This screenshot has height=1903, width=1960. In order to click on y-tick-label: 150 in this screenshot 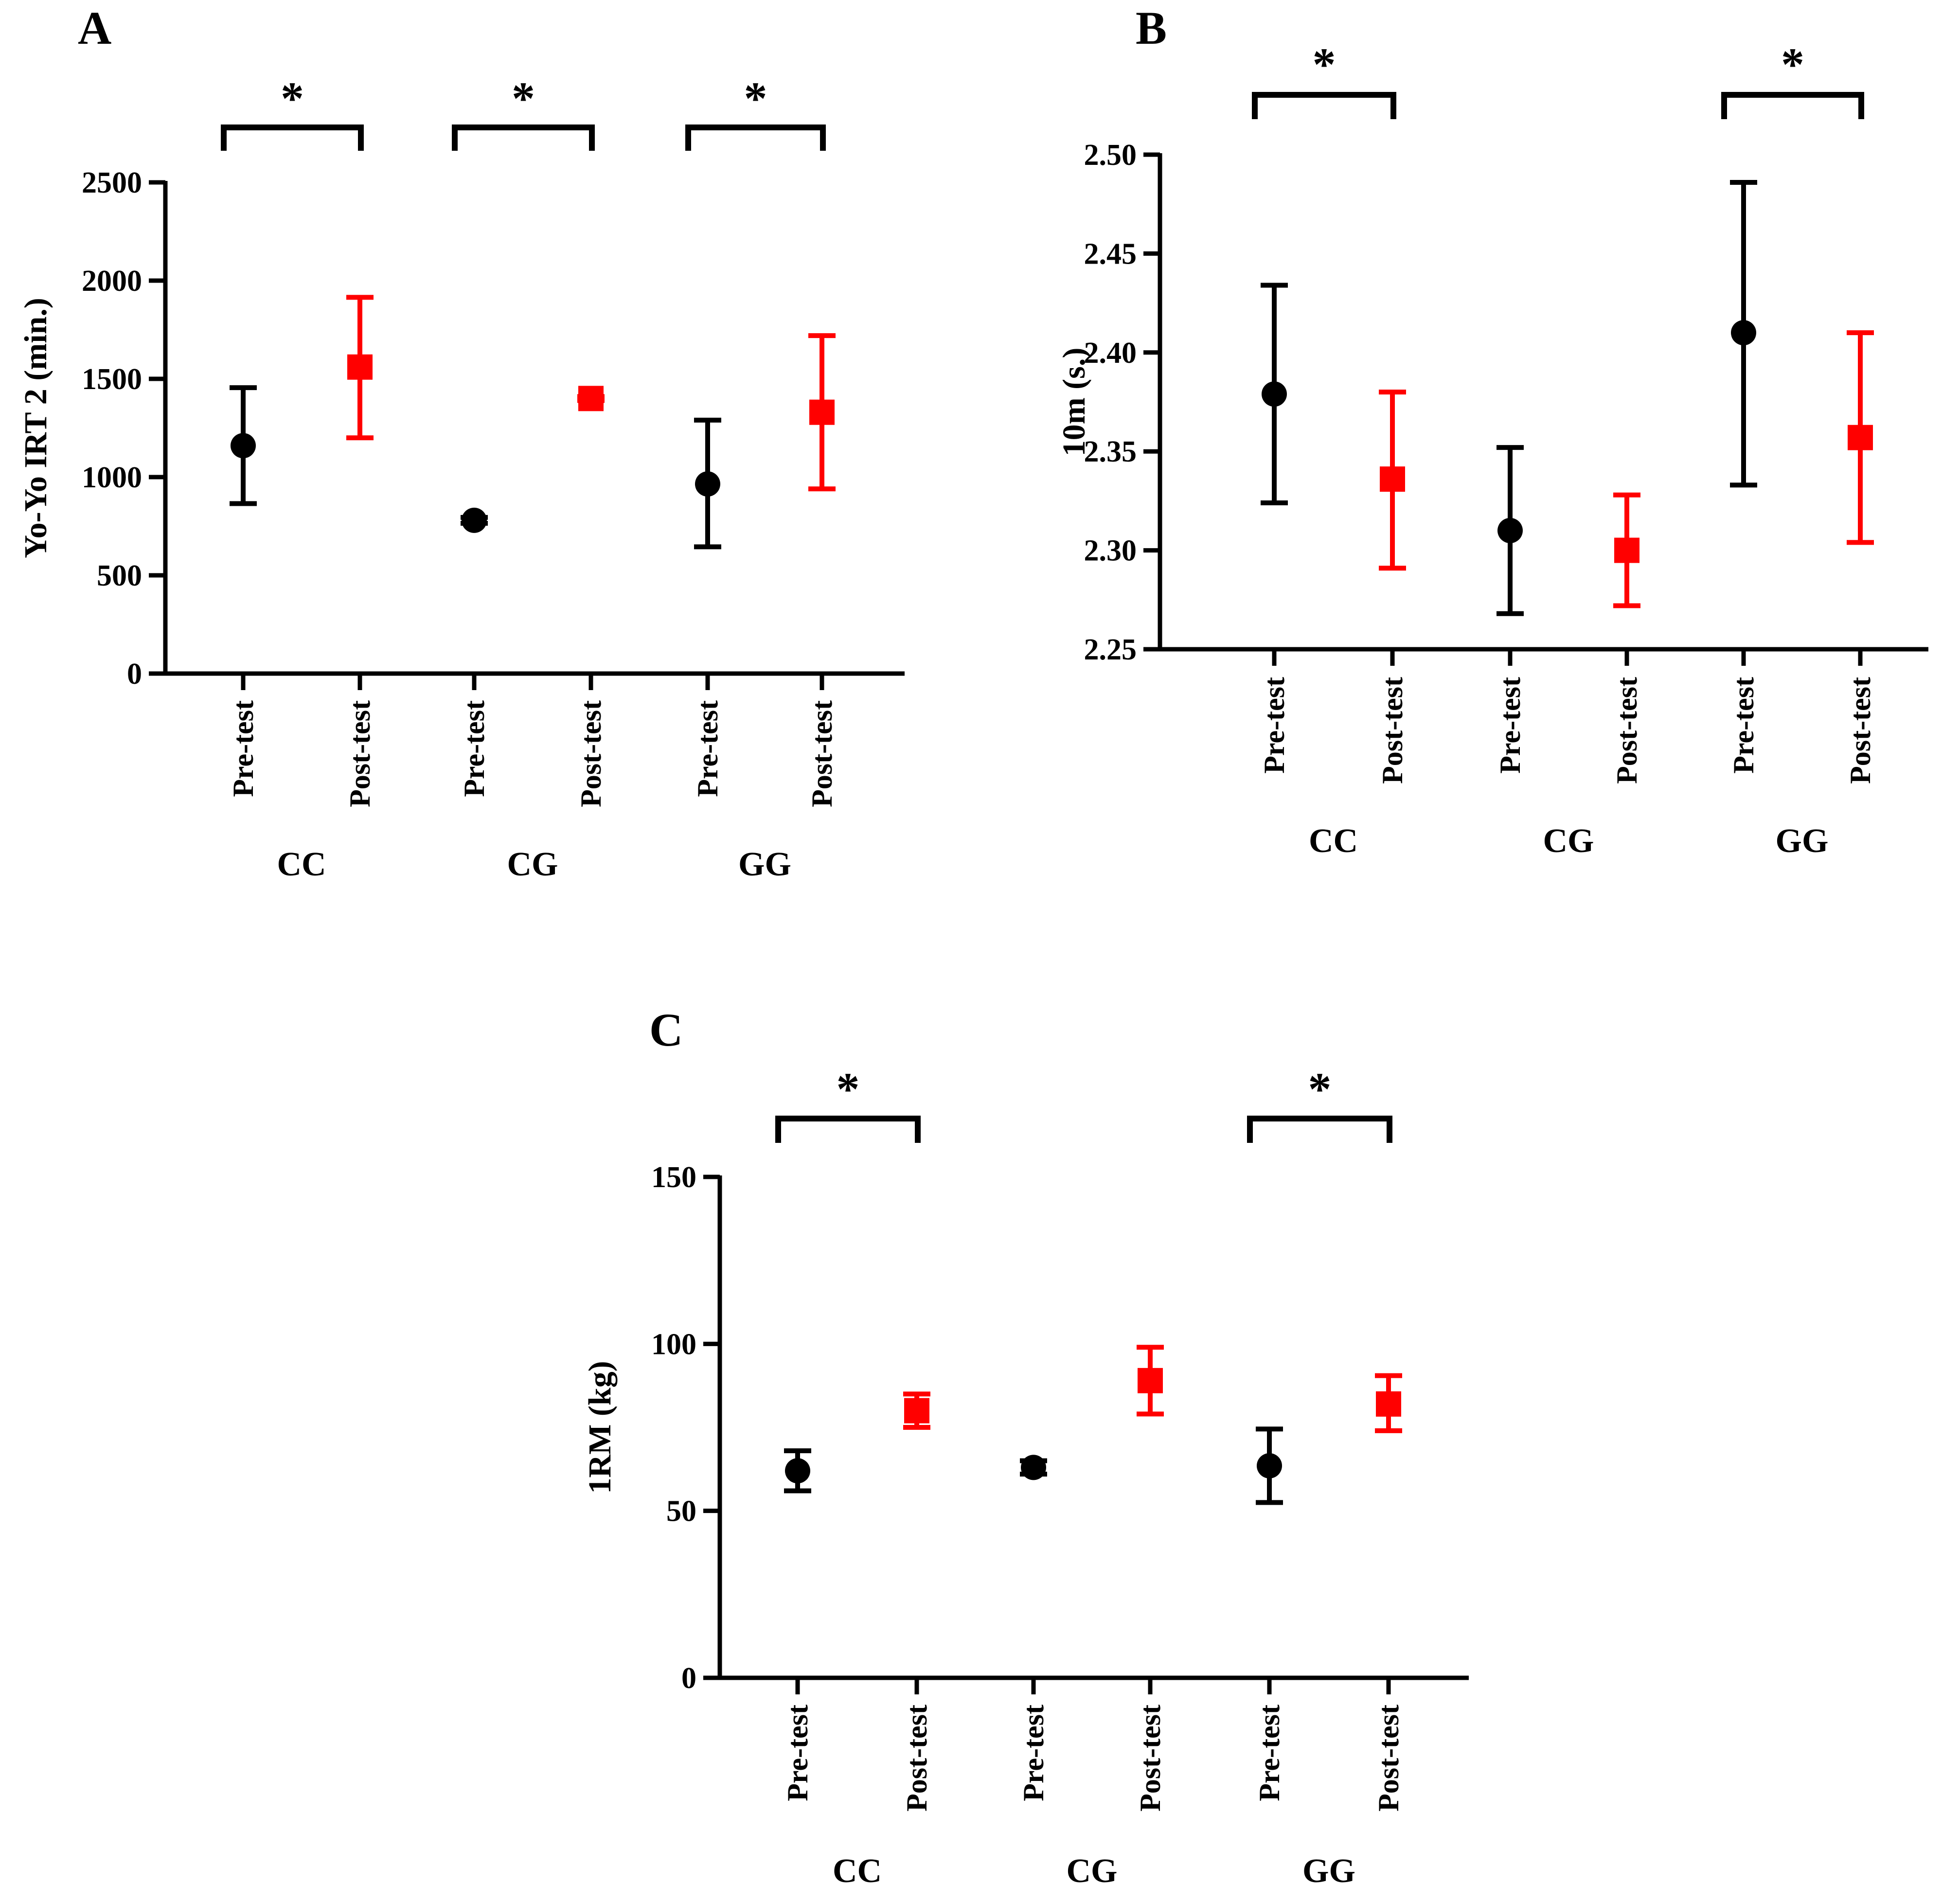, I will do `click(673, 1177)`.